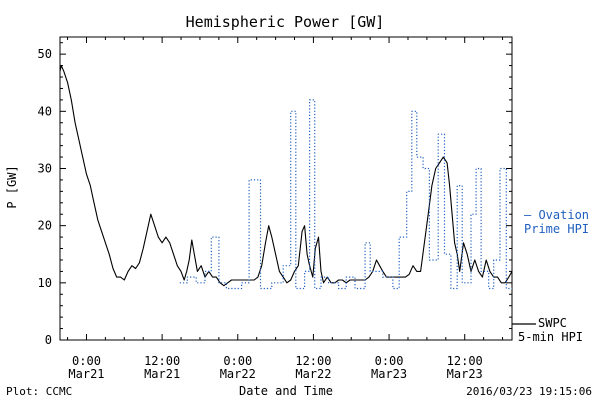  I want to click on legend-ovation-line1: — Ovation, so click(556, 215).